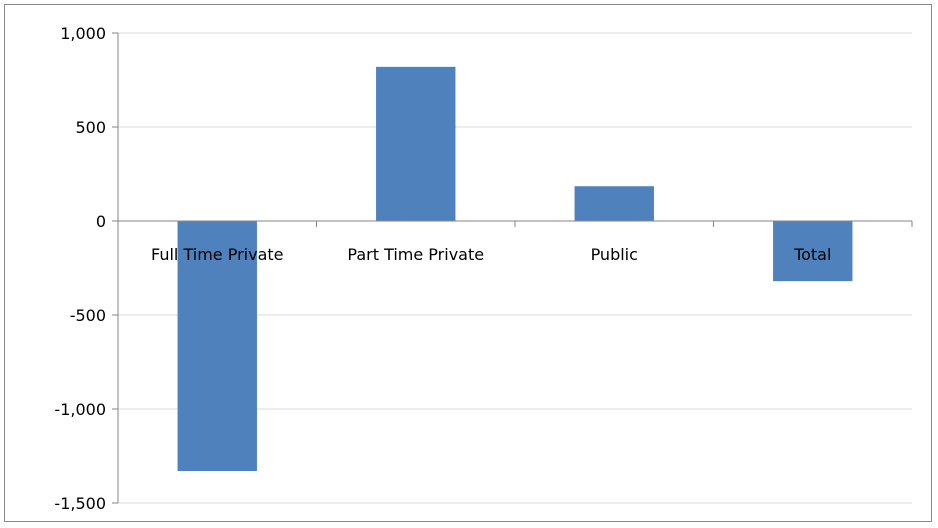 Image resolution: width=938 pixels, height=528 pixels. I want to click on x-tick-label: Public, so click(614, 254).